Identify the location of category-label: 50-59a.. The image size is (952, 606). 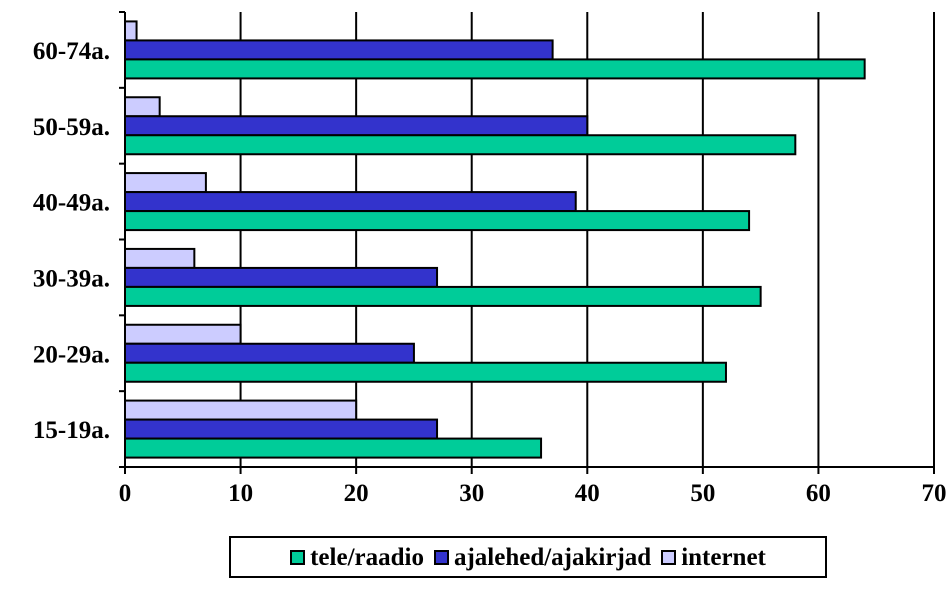
(71, 127).